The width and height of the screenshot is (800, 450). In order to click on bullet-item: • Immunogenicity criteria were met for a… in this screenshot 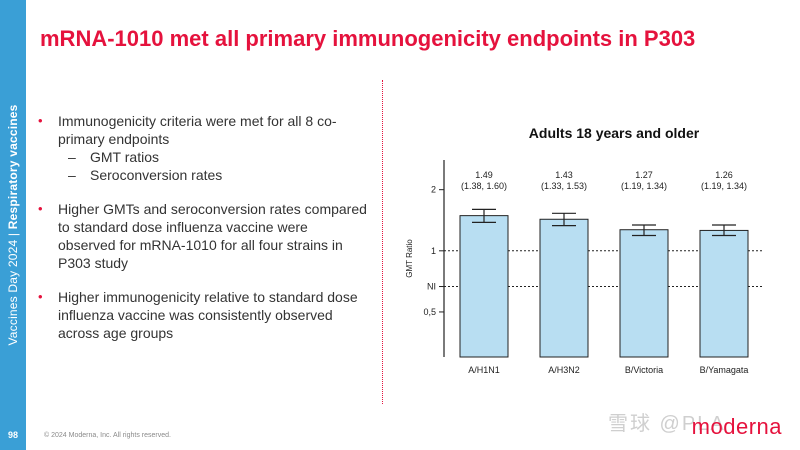, I will do `click(203, 148)`.